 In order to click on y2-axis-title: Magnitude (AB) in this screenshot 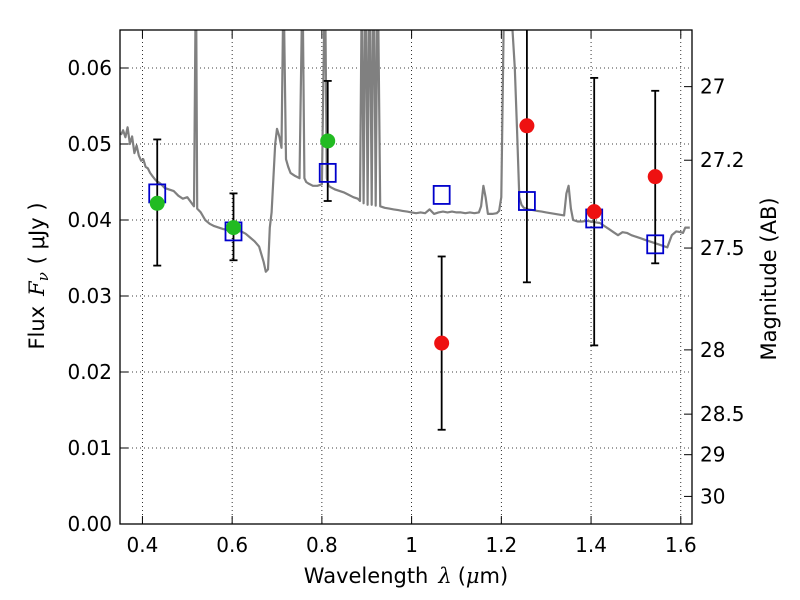, I will do `click(769, 278)`.